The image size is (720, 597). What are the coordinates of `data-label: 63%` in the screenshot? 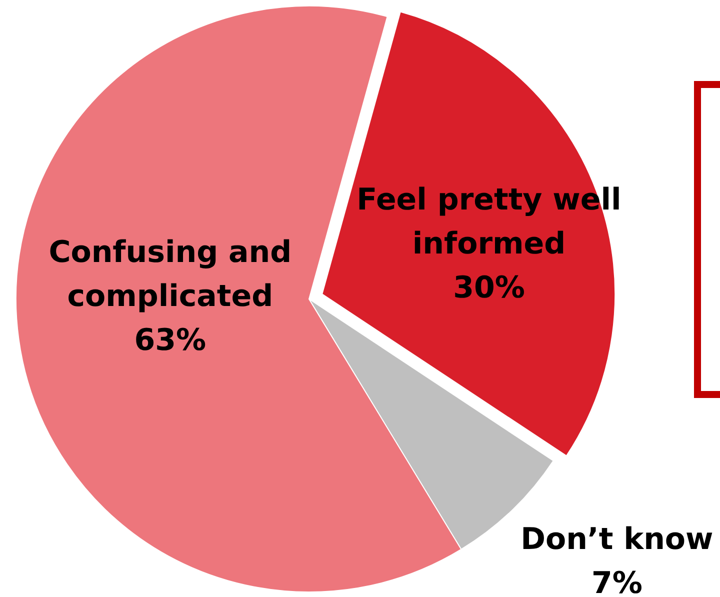 It's located at (170, 340).